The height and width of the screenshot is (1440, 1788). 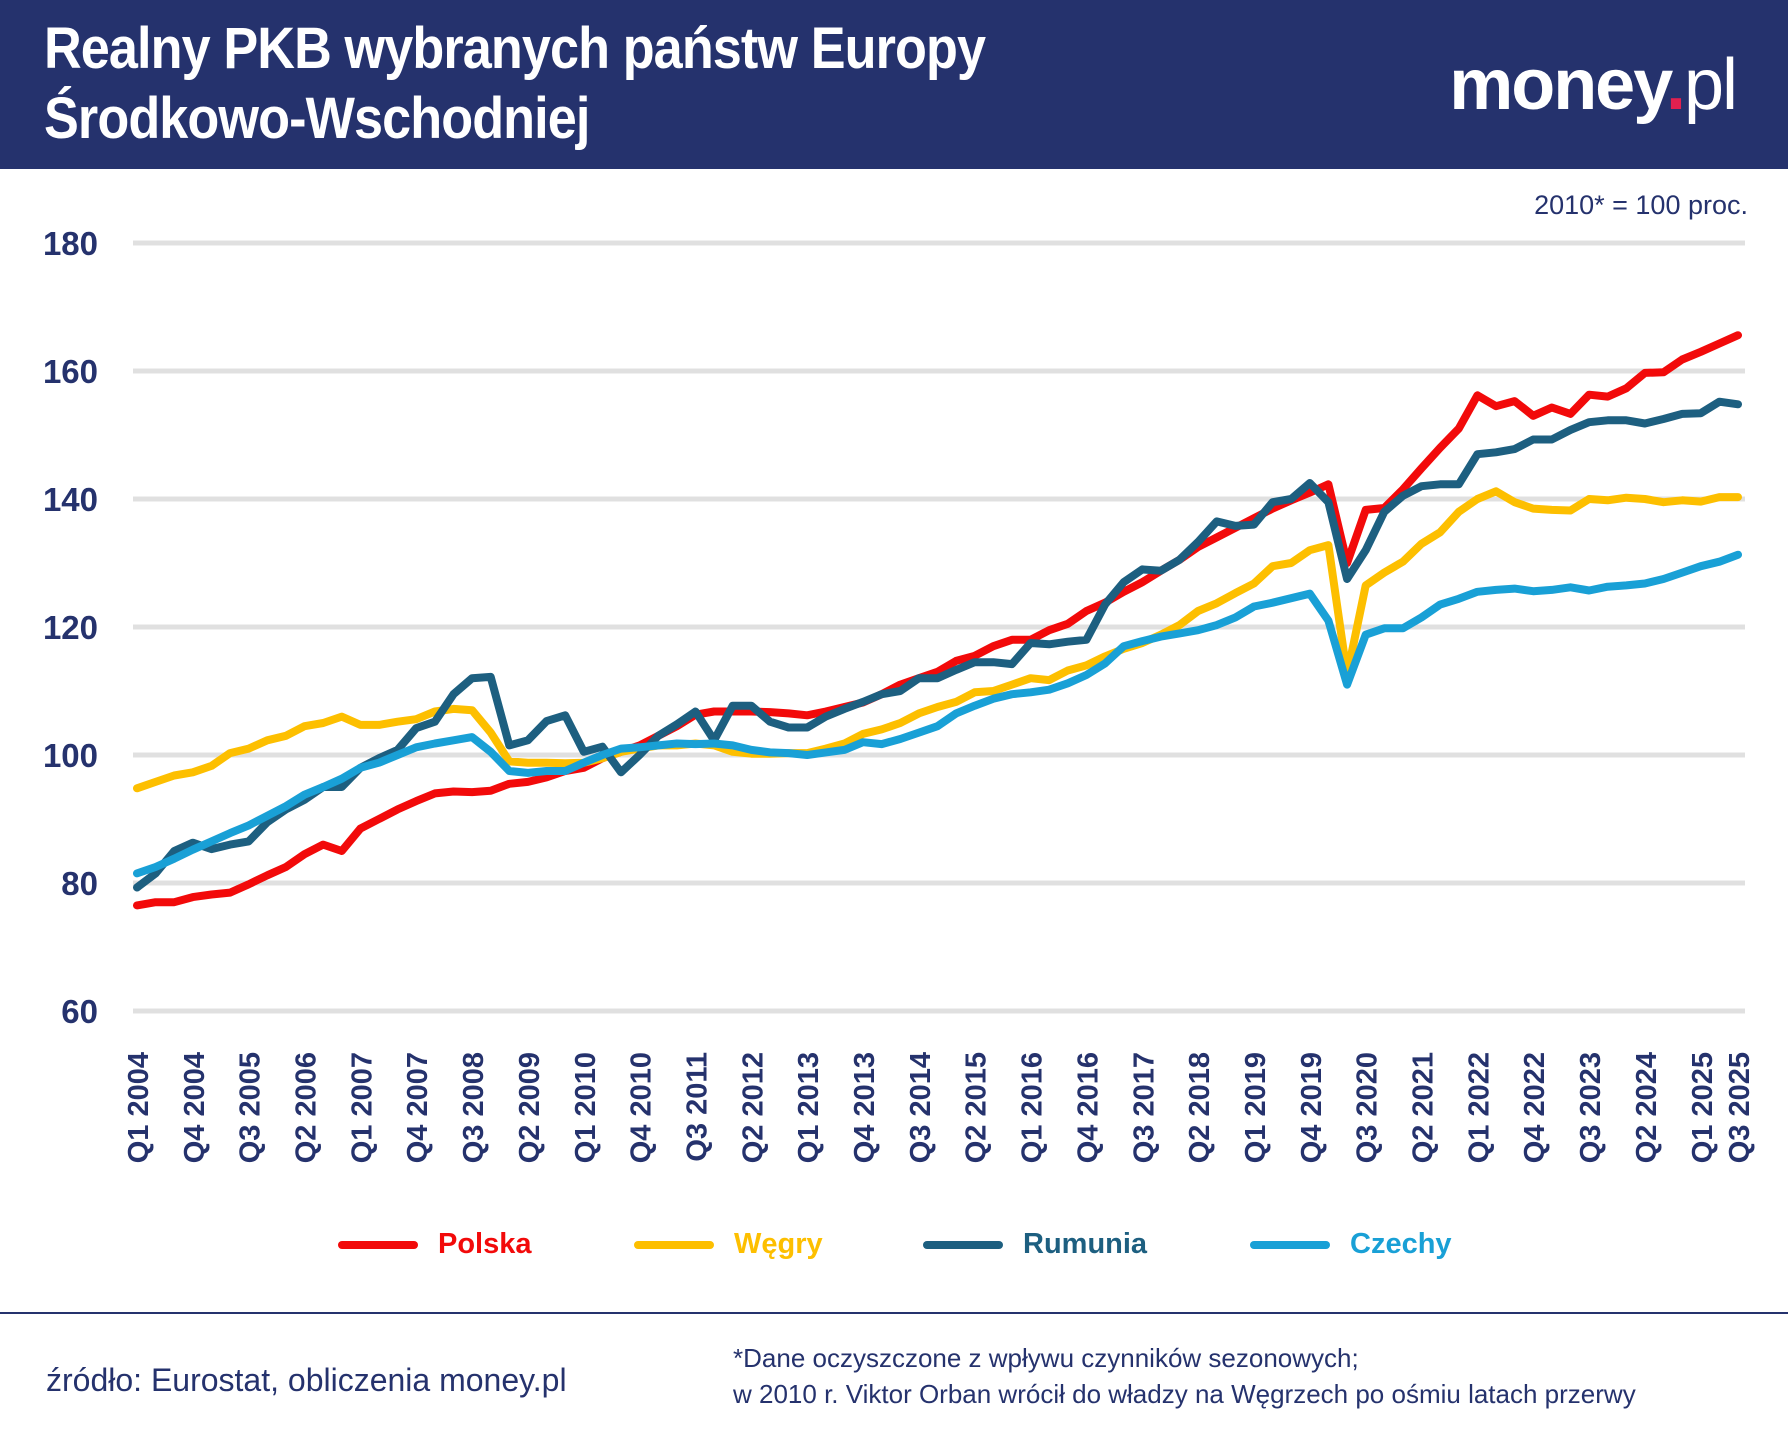 I want to click on legend-item-polska: Polska, so click(x=435, y=1244).